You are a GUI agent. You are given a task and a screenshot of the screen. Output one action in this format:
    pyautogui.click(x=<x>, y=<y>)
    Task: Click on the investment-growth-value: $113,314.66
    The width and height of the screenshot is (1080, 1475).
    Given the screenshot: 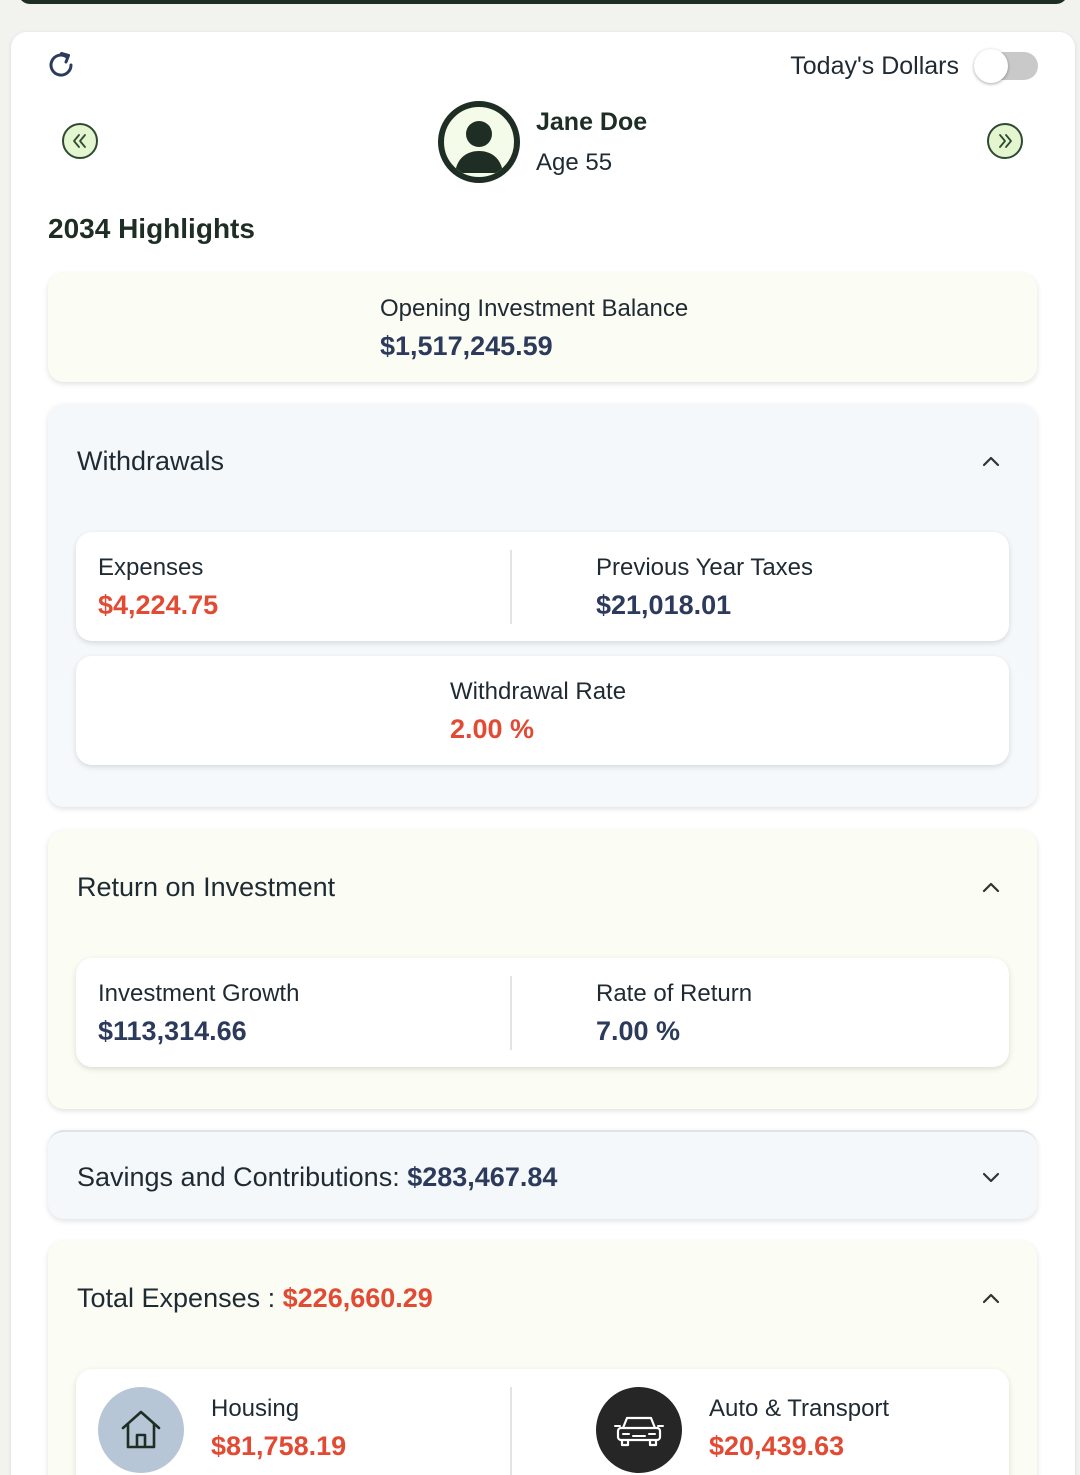 What is the action you would take?
    pyautogui.click(x=172, y=1031)
    